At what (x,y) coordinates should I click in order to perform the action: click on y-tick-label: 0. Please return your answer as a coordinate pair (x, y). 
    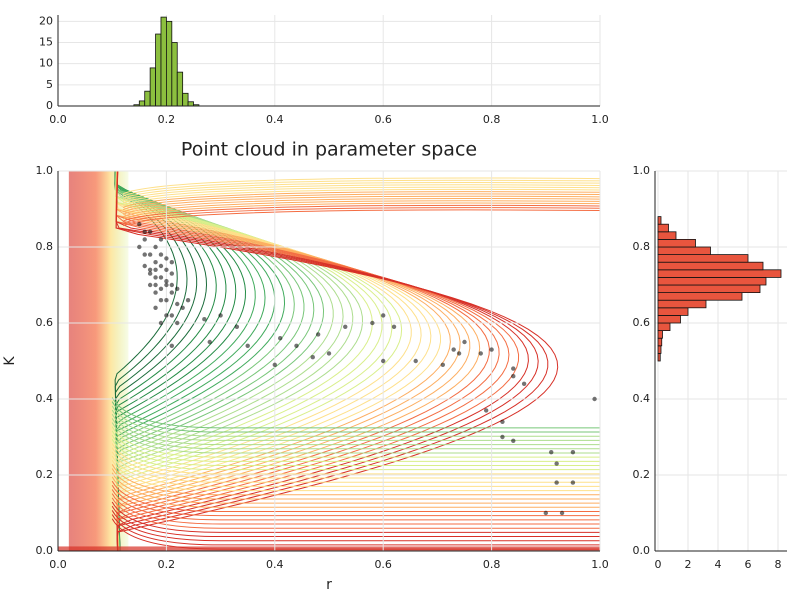
    Looking at the image, I should click on (49, 105).